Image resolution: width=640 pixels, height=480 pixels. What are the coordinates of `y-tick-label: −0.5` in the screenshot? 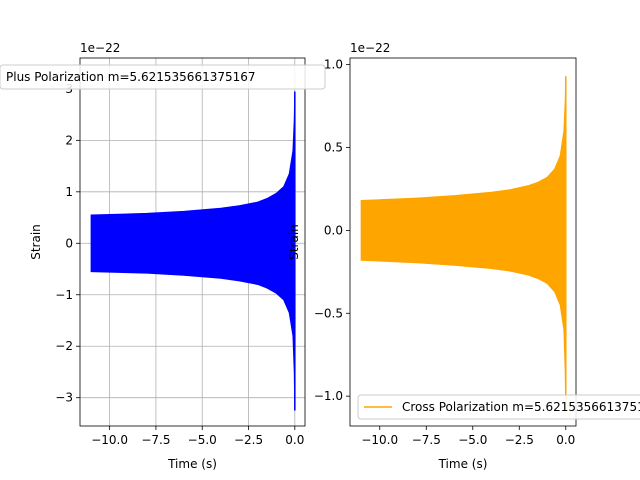 It's located at (328, 313).